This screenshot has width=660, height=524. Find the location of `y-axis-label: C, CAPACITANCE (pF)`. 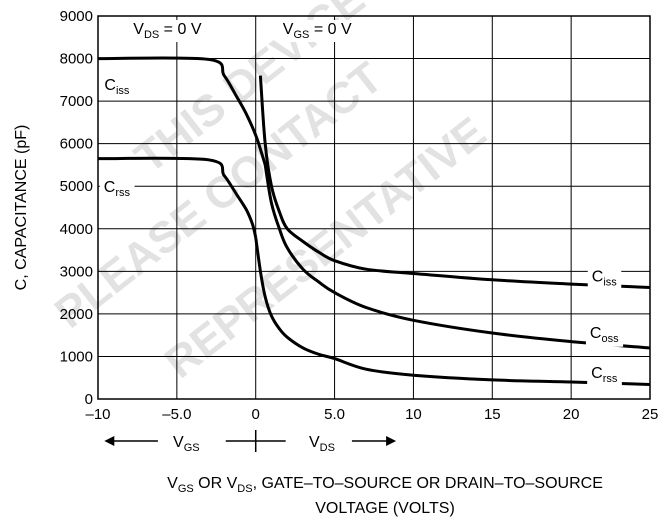

y-axis-label: C, CAPACITANCE (pF) is located at coordinates (21, 208).